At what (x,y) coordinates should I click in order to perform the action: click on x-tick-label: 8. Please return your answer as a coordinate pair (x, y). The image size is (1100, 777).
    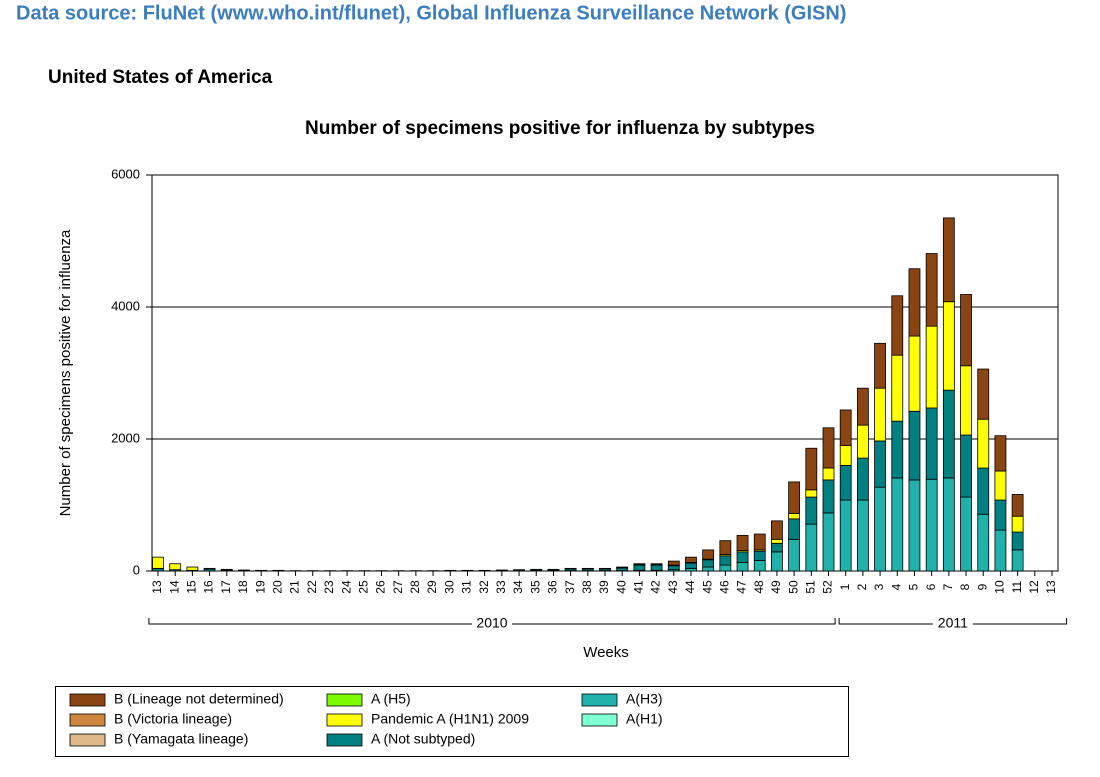
    Looking at the image, I should click on (965, 586).